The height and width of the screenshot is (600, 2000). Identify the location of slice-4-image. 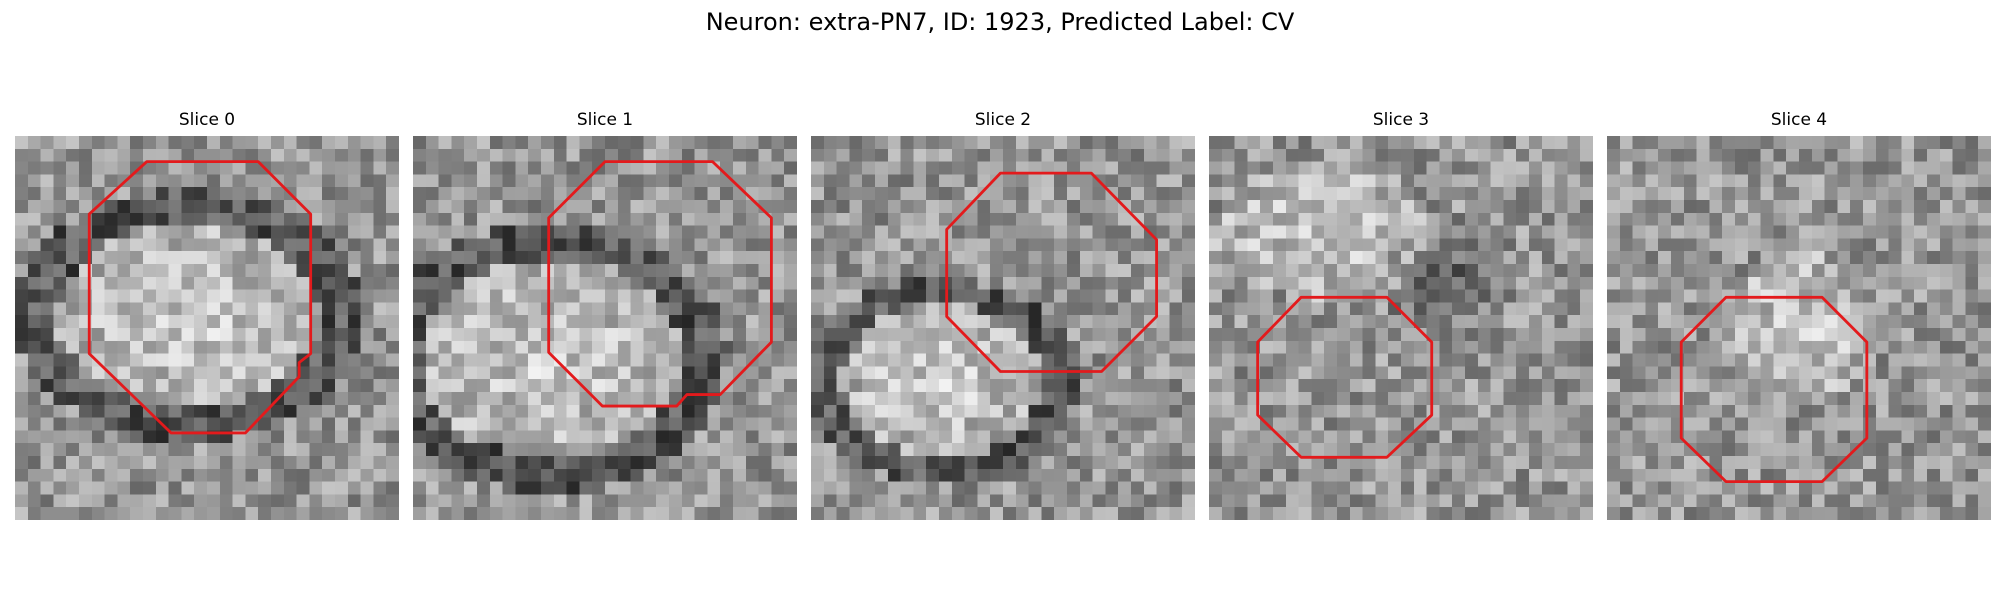
(1799, 328).